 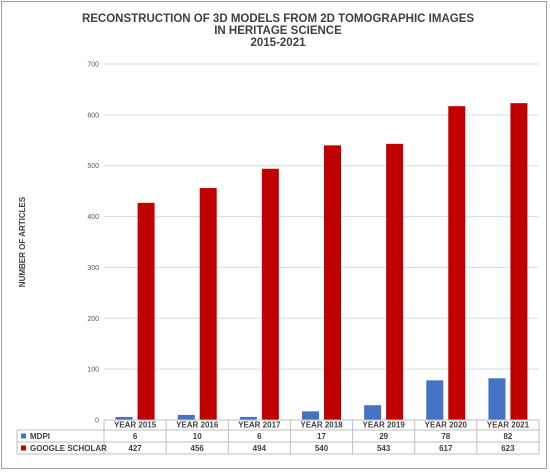 I want to click on legend-swatch-google-scholar, so click(x=23, y=448).